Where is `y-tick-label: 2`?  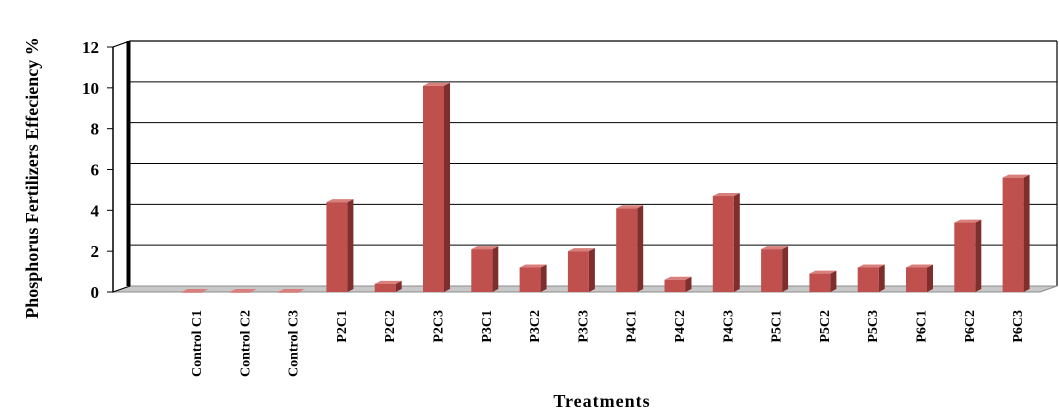
y-tick-label: 2 is located at coordinates (95, 251).